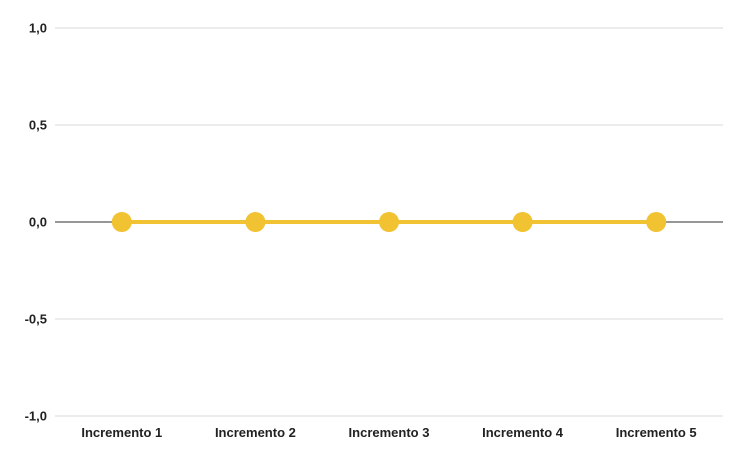 The width and height of the screenshot is (743, 457). I want to click on y-axis-tick-labels: 1,0 0,5 0,0 -0,5 -1,0, so click(36, 222).